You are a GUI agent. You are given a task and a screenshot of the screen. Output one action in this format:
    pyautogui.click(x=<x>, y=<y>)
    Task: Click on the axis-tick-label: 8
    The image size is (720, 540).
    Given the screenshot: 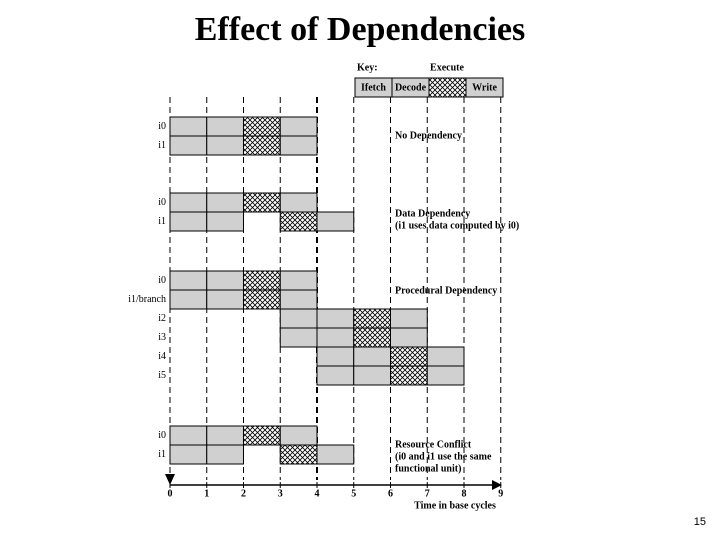 What is the action you would take?
    pyautogui.click(x=464, y=493)
    